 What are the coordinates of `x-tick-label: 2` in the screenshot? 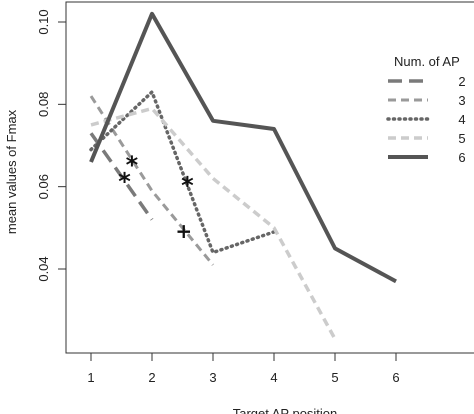 It's located at (151, 377).